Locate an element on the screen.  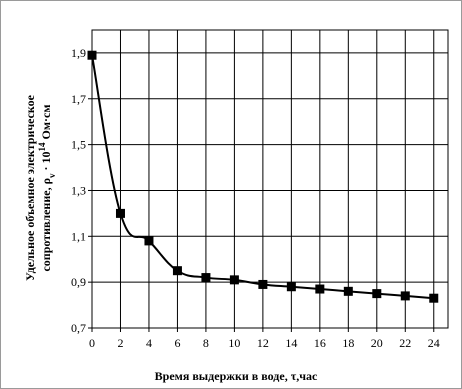
x-tick-label: 24 is located at coordinates (434, 343).